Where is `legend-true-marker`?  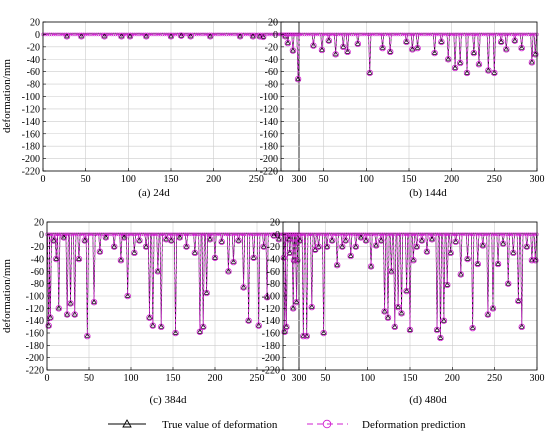
legend-true-marker is located at coordinates (127, 423).